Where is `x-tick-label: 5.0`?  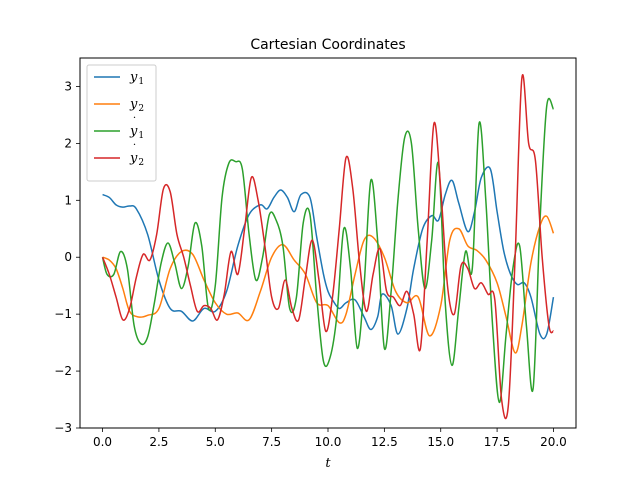 x-tick-label: 5.0 is located at coordinates (215, 442).